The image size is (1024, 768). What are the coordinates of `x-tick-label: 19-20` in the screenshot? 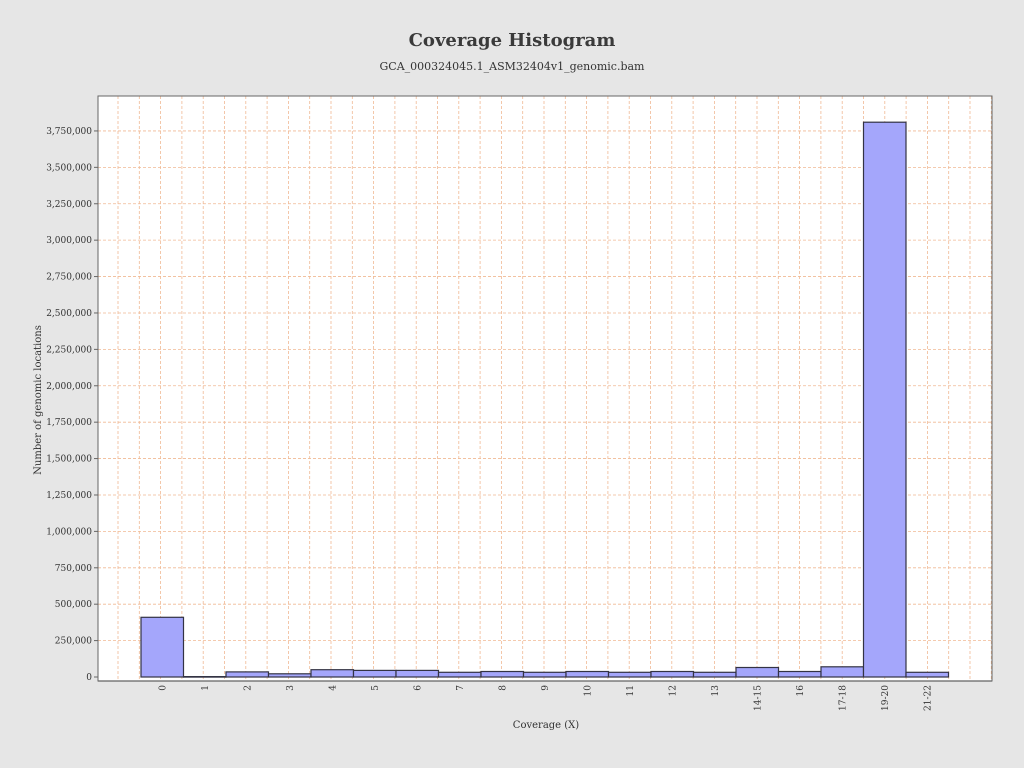 It's located at (886, 698).